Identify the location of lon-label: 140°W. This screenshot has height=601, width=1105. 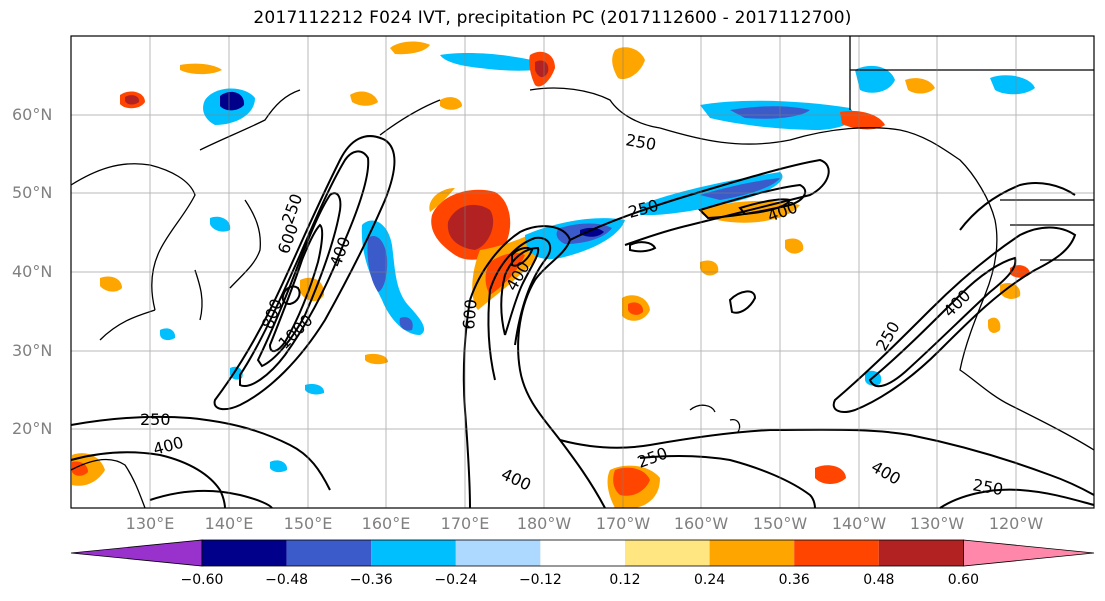
(859, 523).